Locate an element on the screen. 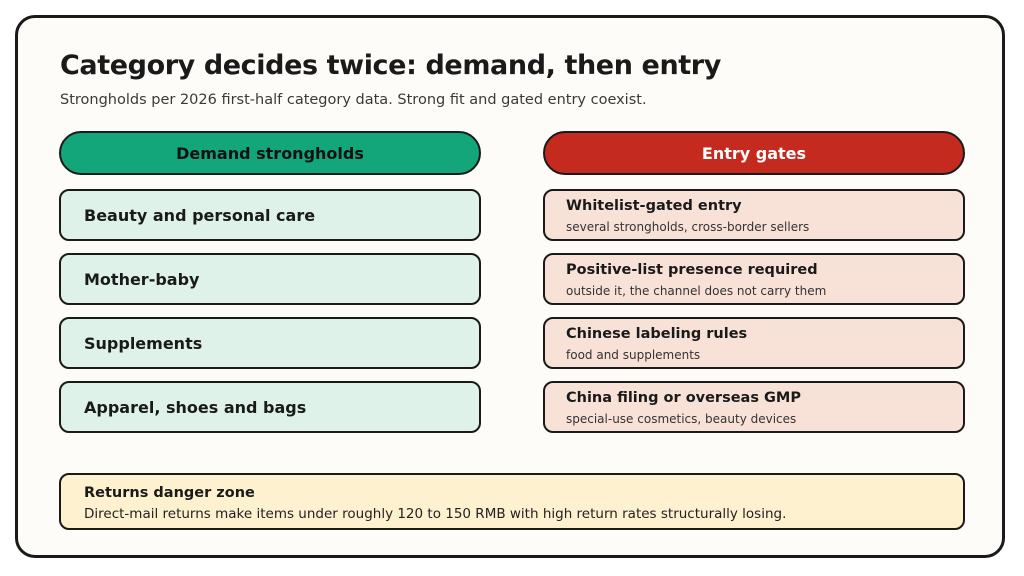  demand-strongholds-header: Demand strongholds is located at coordinates (270, 153).